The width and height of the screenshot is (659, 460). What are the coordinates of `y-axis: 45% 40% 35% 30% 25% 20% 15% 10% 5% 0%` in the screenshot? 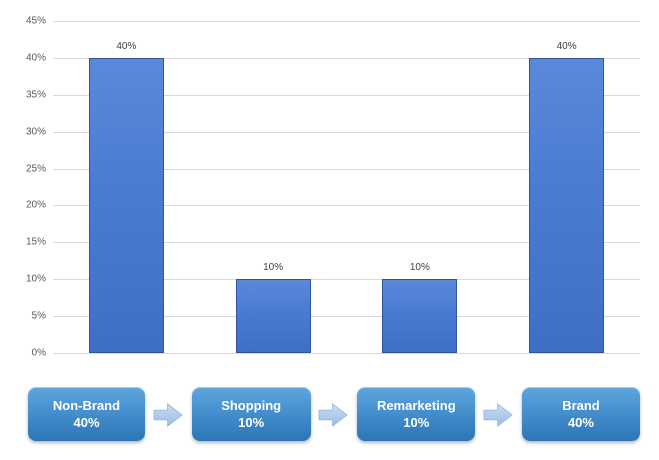 It's located at (23, 187).